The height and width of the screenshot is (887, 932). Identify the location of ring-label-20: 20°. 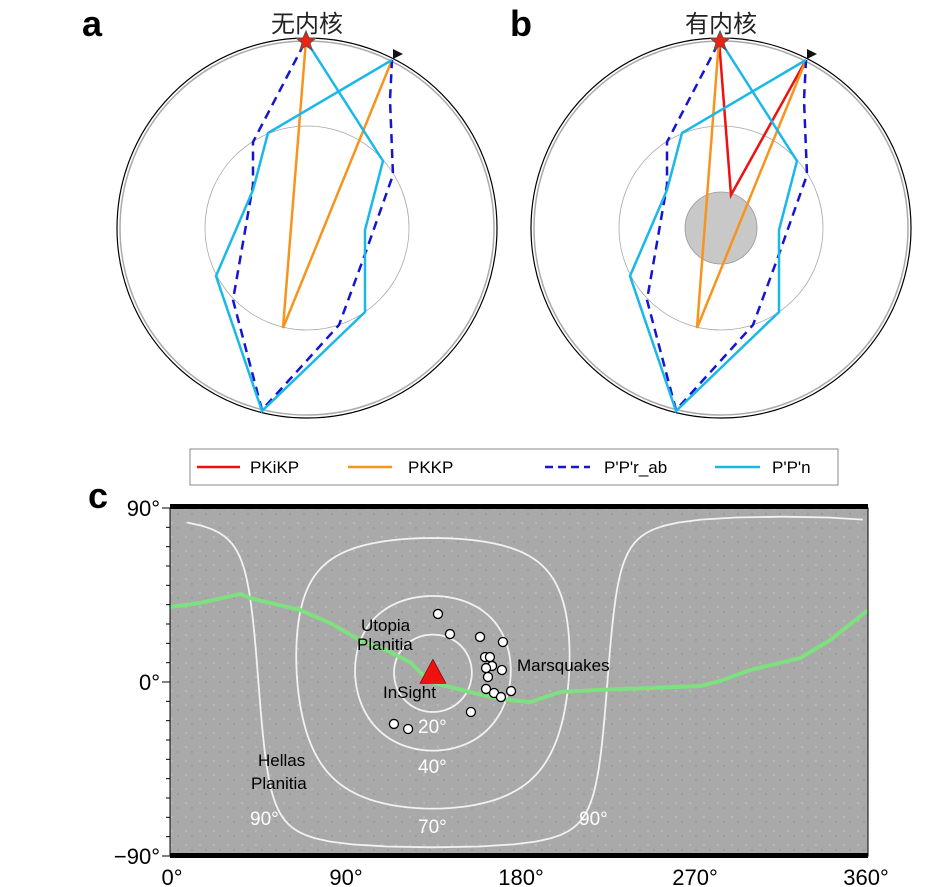
(432, 727).